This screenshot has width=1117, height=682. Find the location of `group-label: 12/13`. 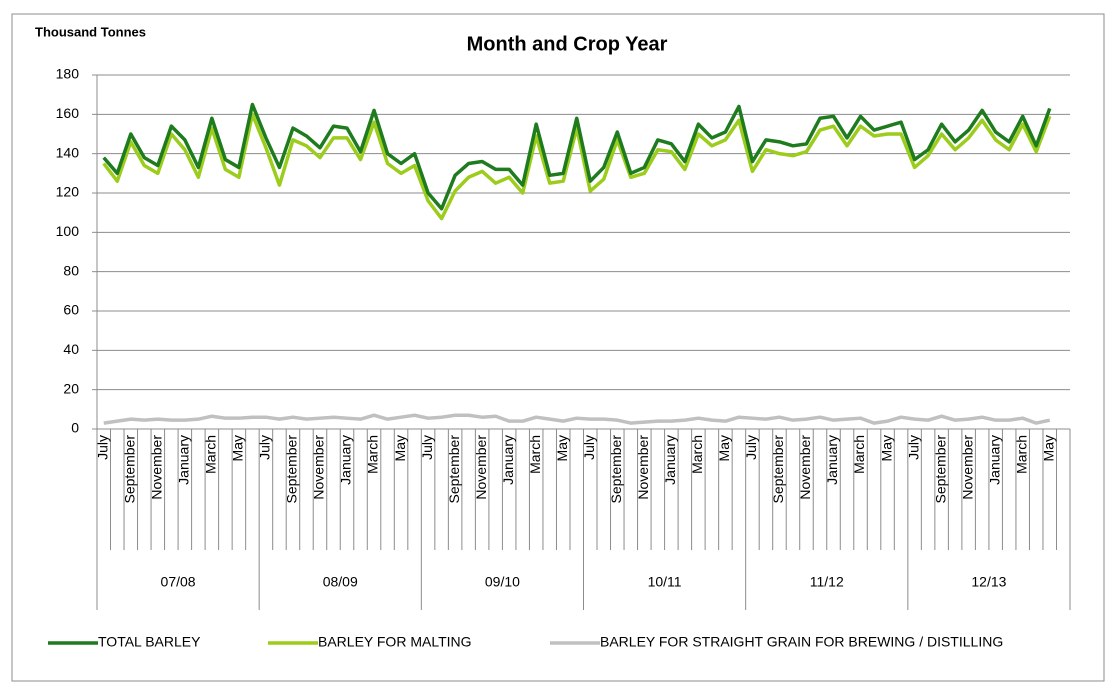

group-label: 12/13 is located at coordinates (988, 582).